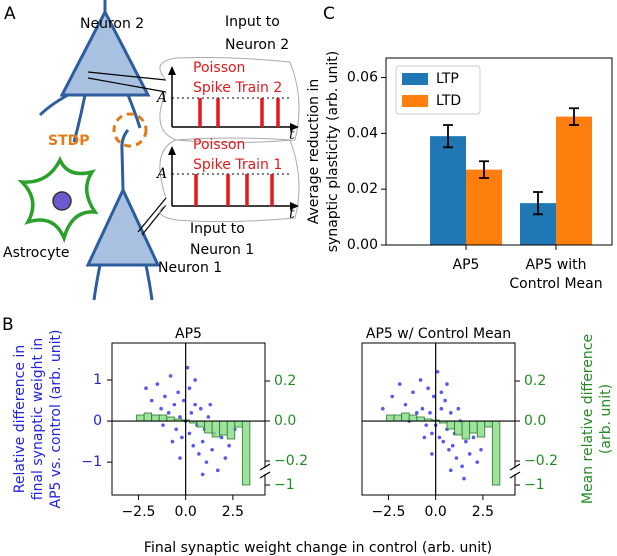 The width and height of the screenshot is (617, 556). Describe the element at coordinates (123, 282) in the screenshot. I see `dendrite` at that location.